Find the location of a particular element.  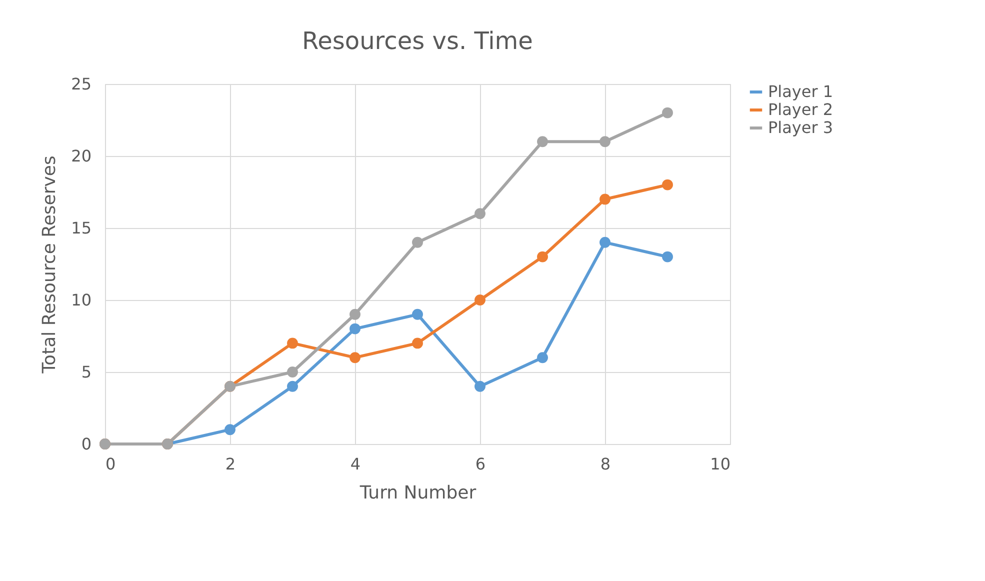

x-tick-label: 8 is located at coordinates (605, 464).